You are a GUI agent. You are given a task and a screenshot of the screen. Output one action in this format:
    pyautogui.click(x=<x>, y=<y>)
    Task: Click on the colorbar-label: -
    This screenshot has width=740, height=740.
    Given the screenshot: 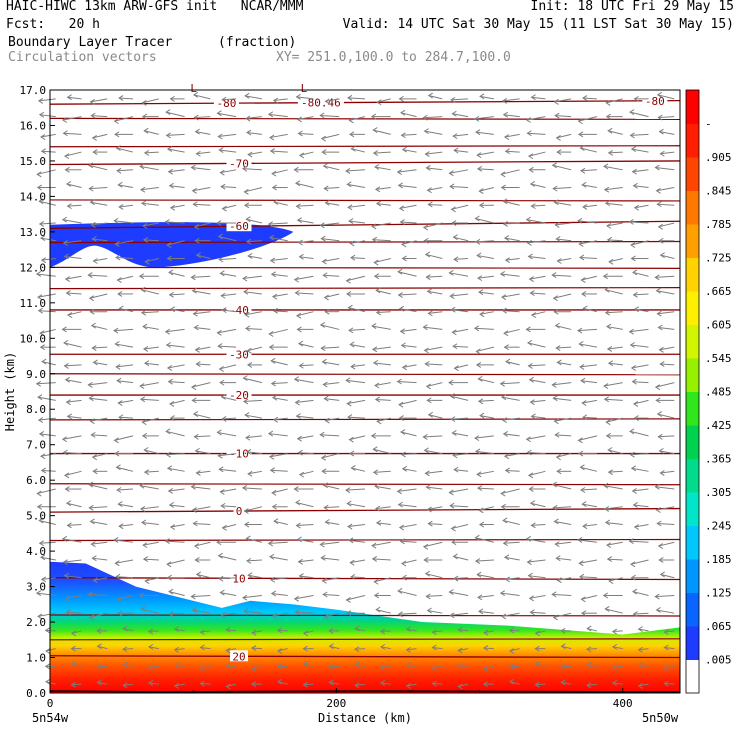 What is the action you would take?
    pyautogui.click(x=708, y=124)
    